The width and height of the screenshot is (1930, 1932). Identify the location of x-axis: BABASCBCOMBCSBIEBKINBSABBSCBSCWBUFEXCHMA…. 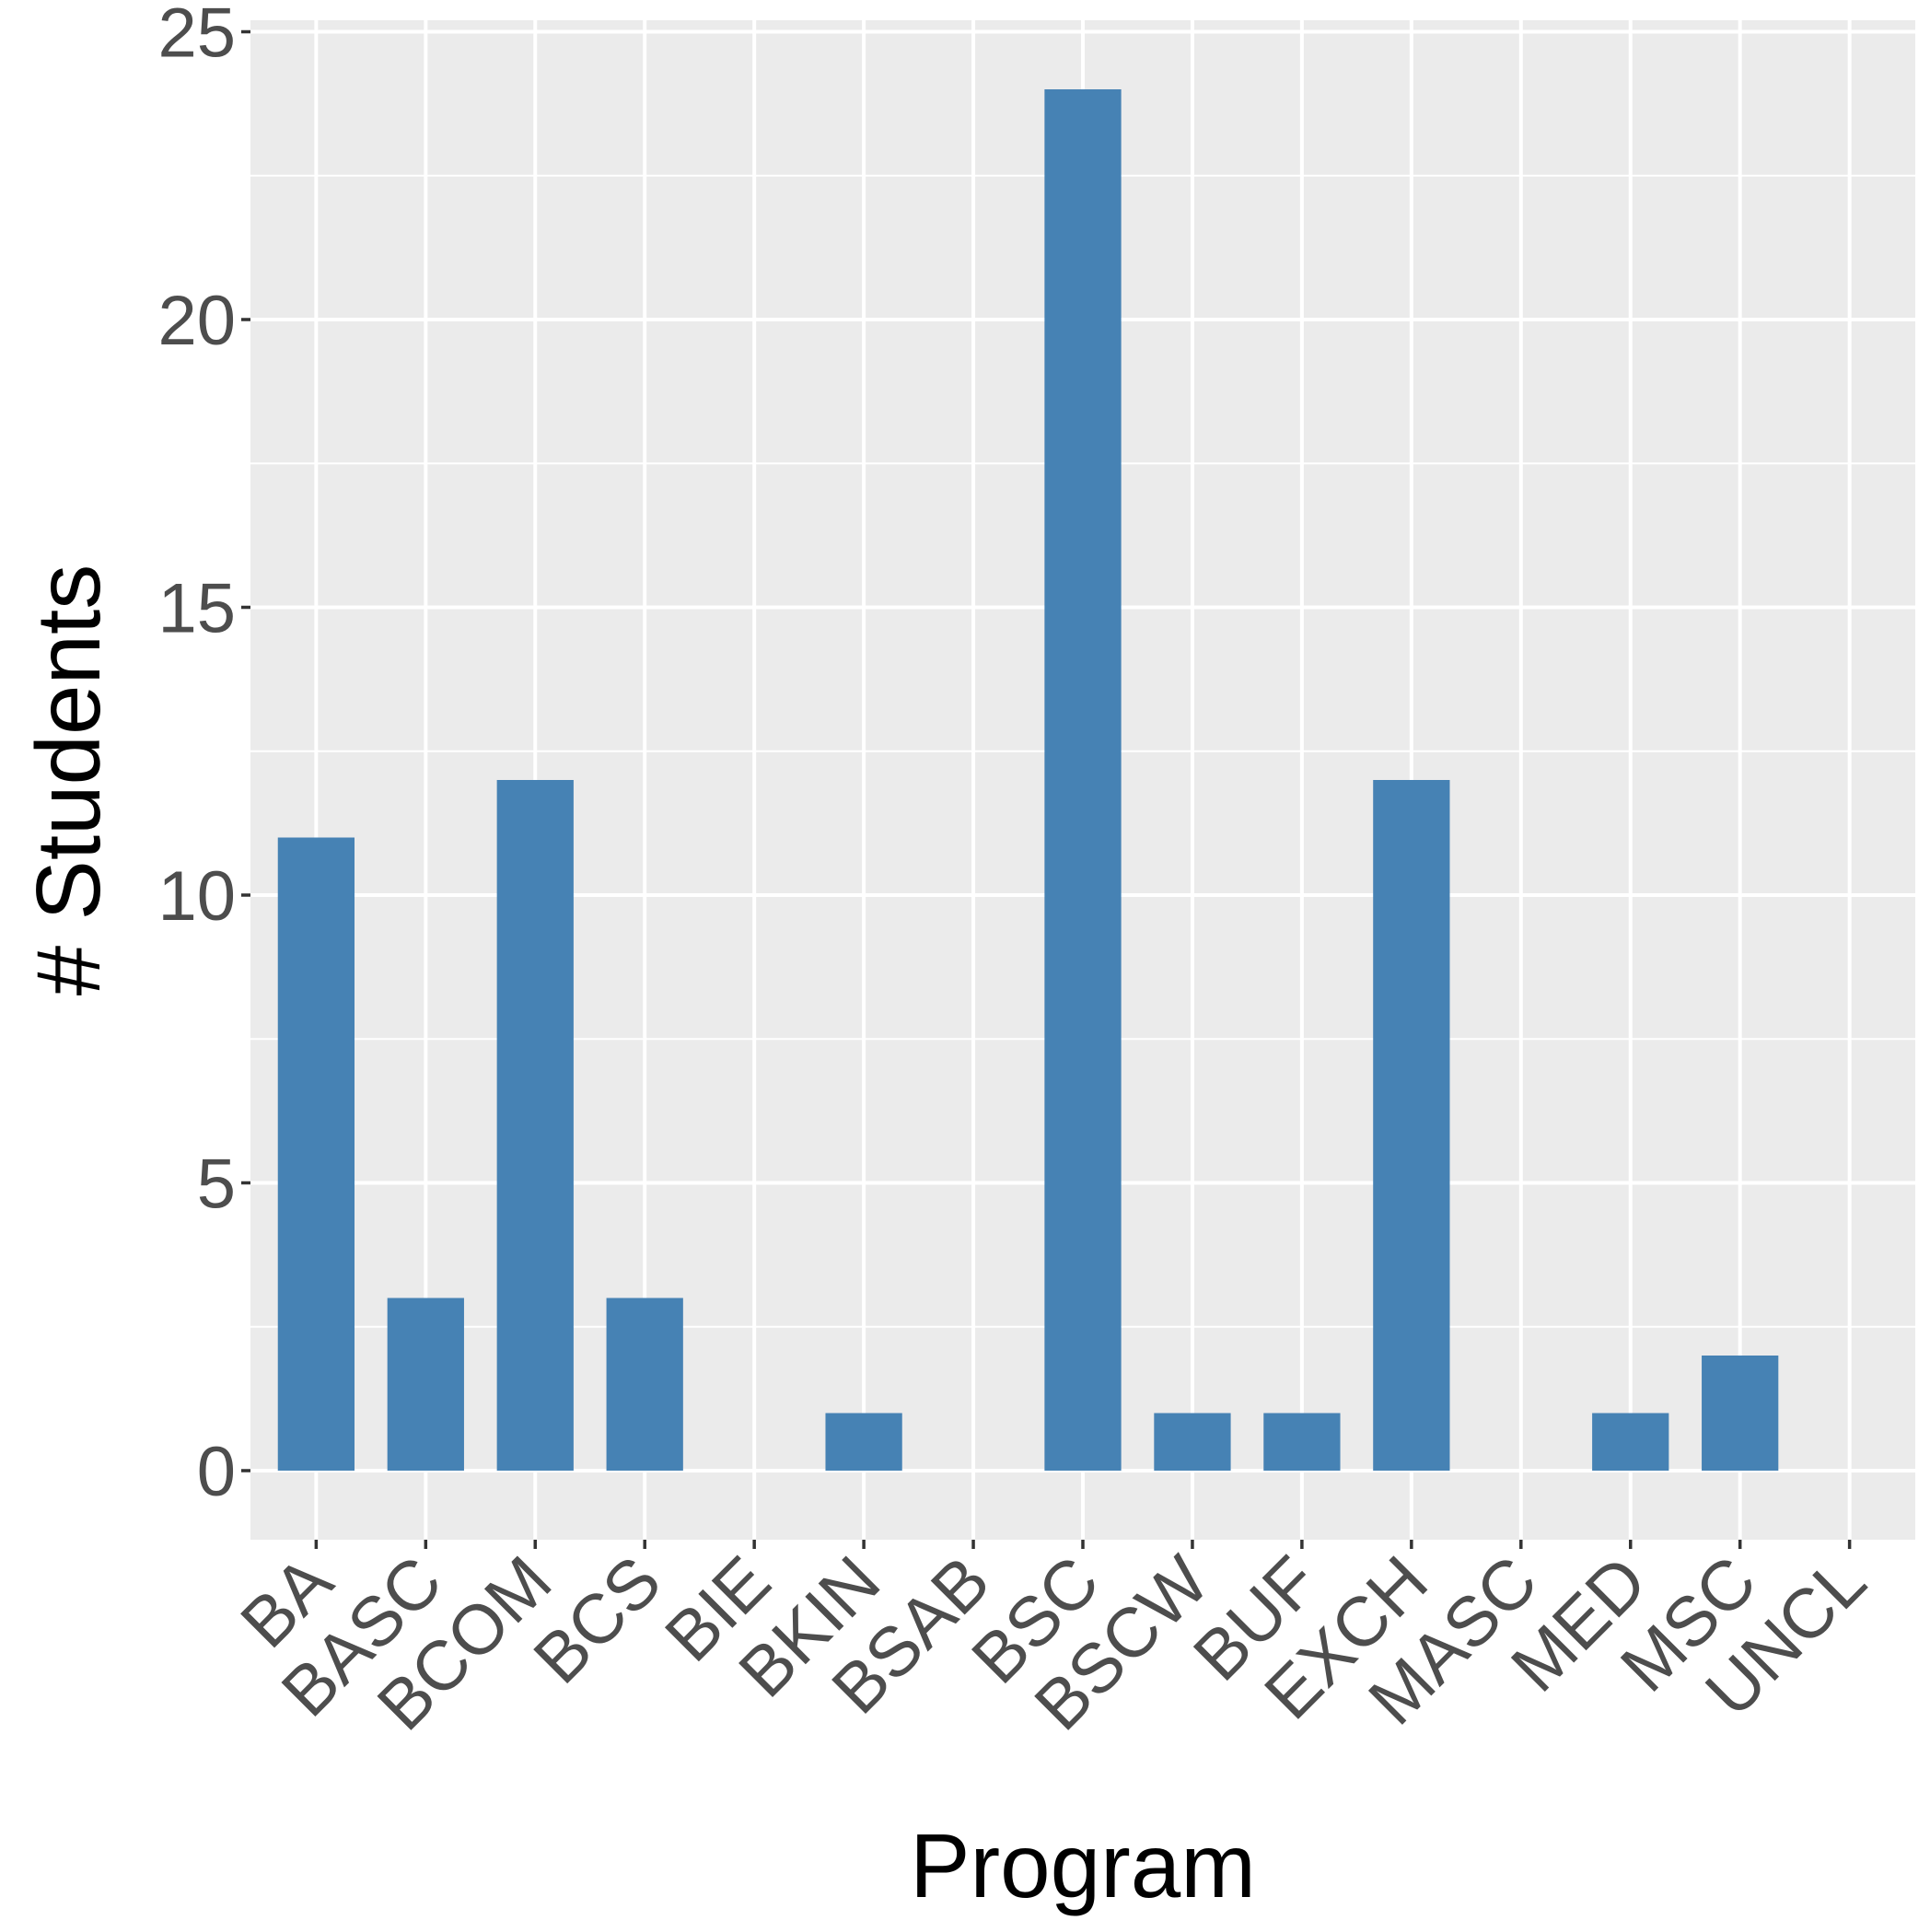
(1054, 1642).